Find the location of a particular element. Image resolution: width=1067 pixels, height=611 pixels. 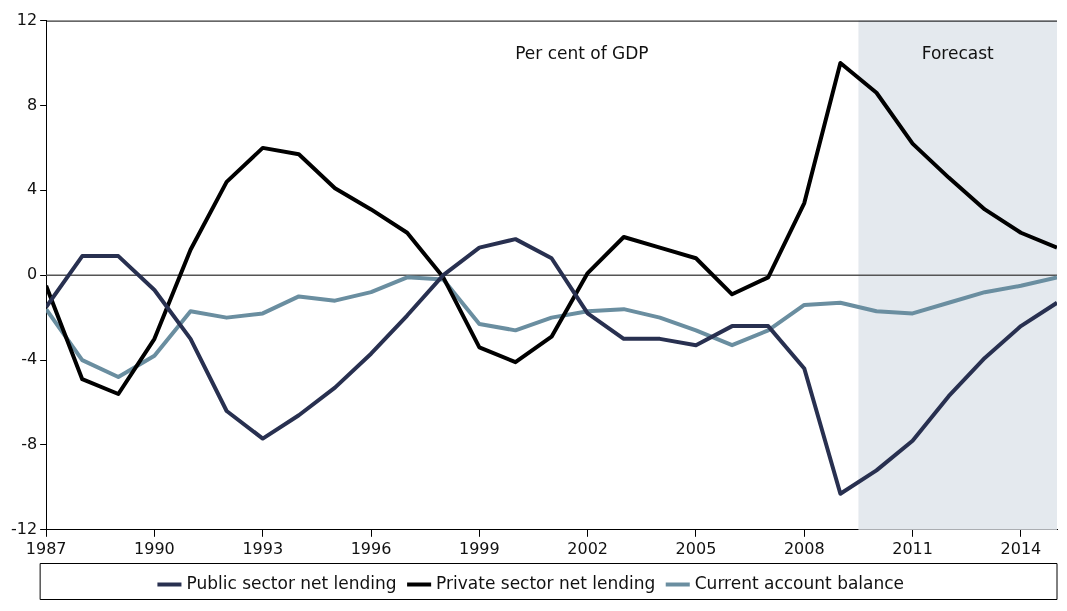

y-tick-label: 12 is located at coordinates (27, 19).